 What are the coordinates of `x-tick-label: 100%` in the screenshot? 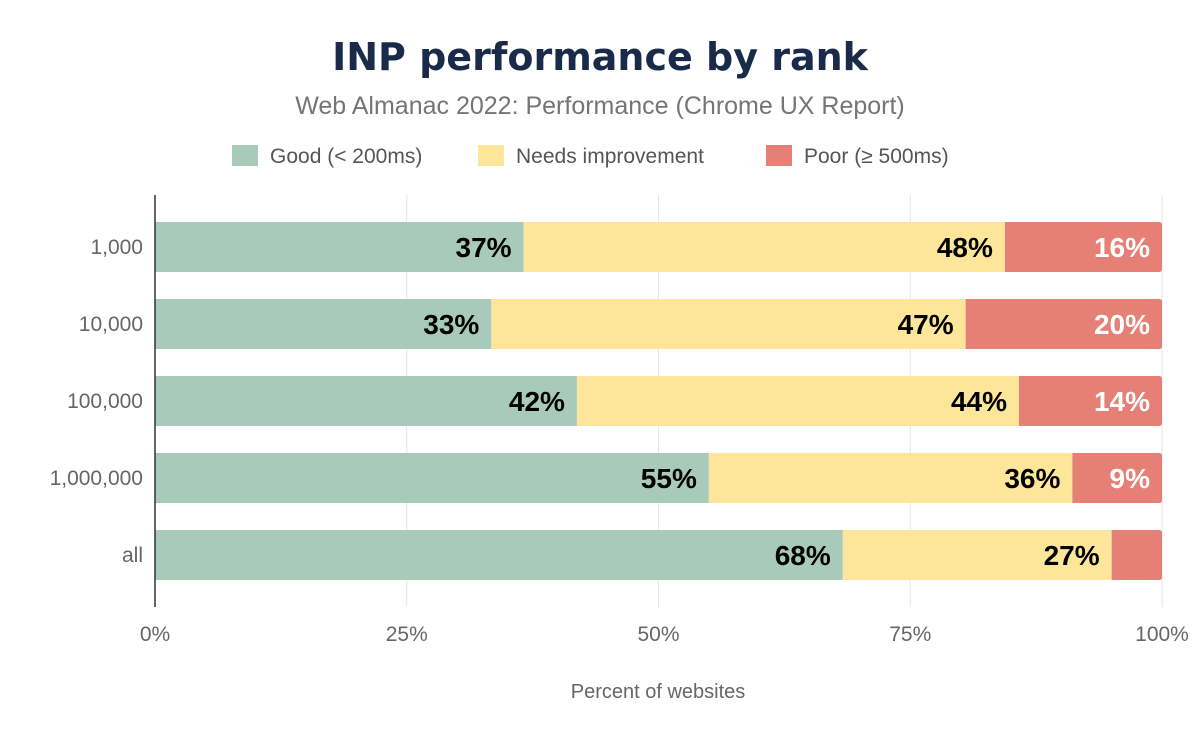 It's located at (1162, 634).